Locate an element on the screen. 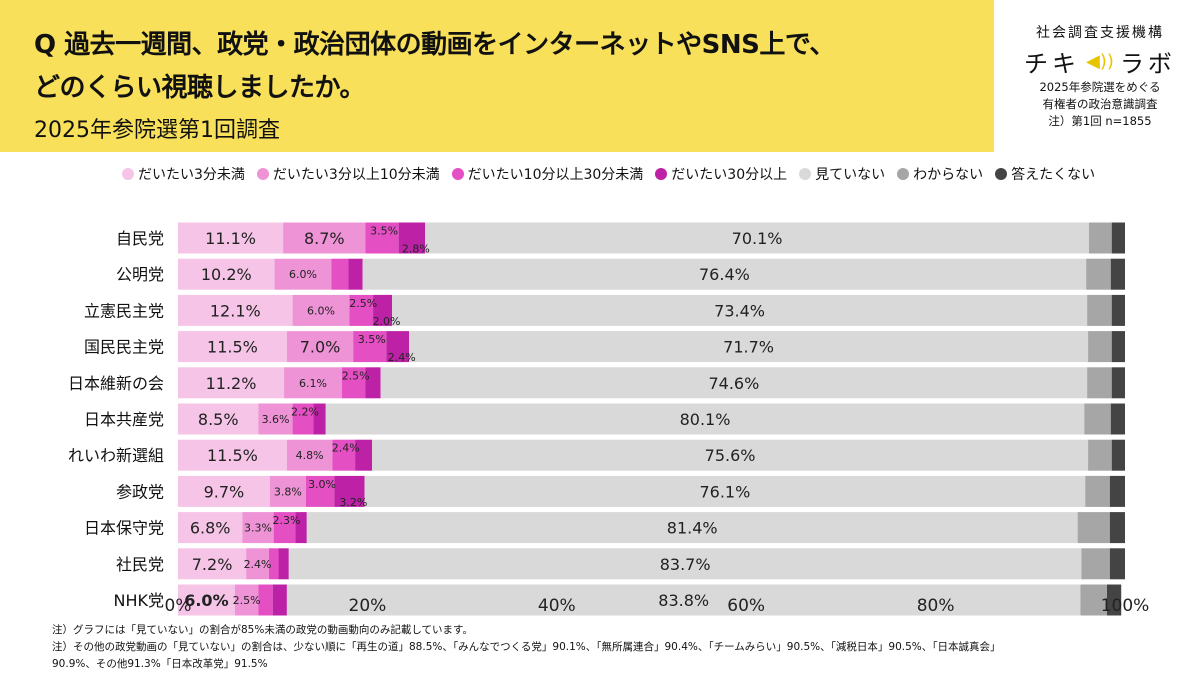  data-label: 74.6% is located at coordinates (733, 383).